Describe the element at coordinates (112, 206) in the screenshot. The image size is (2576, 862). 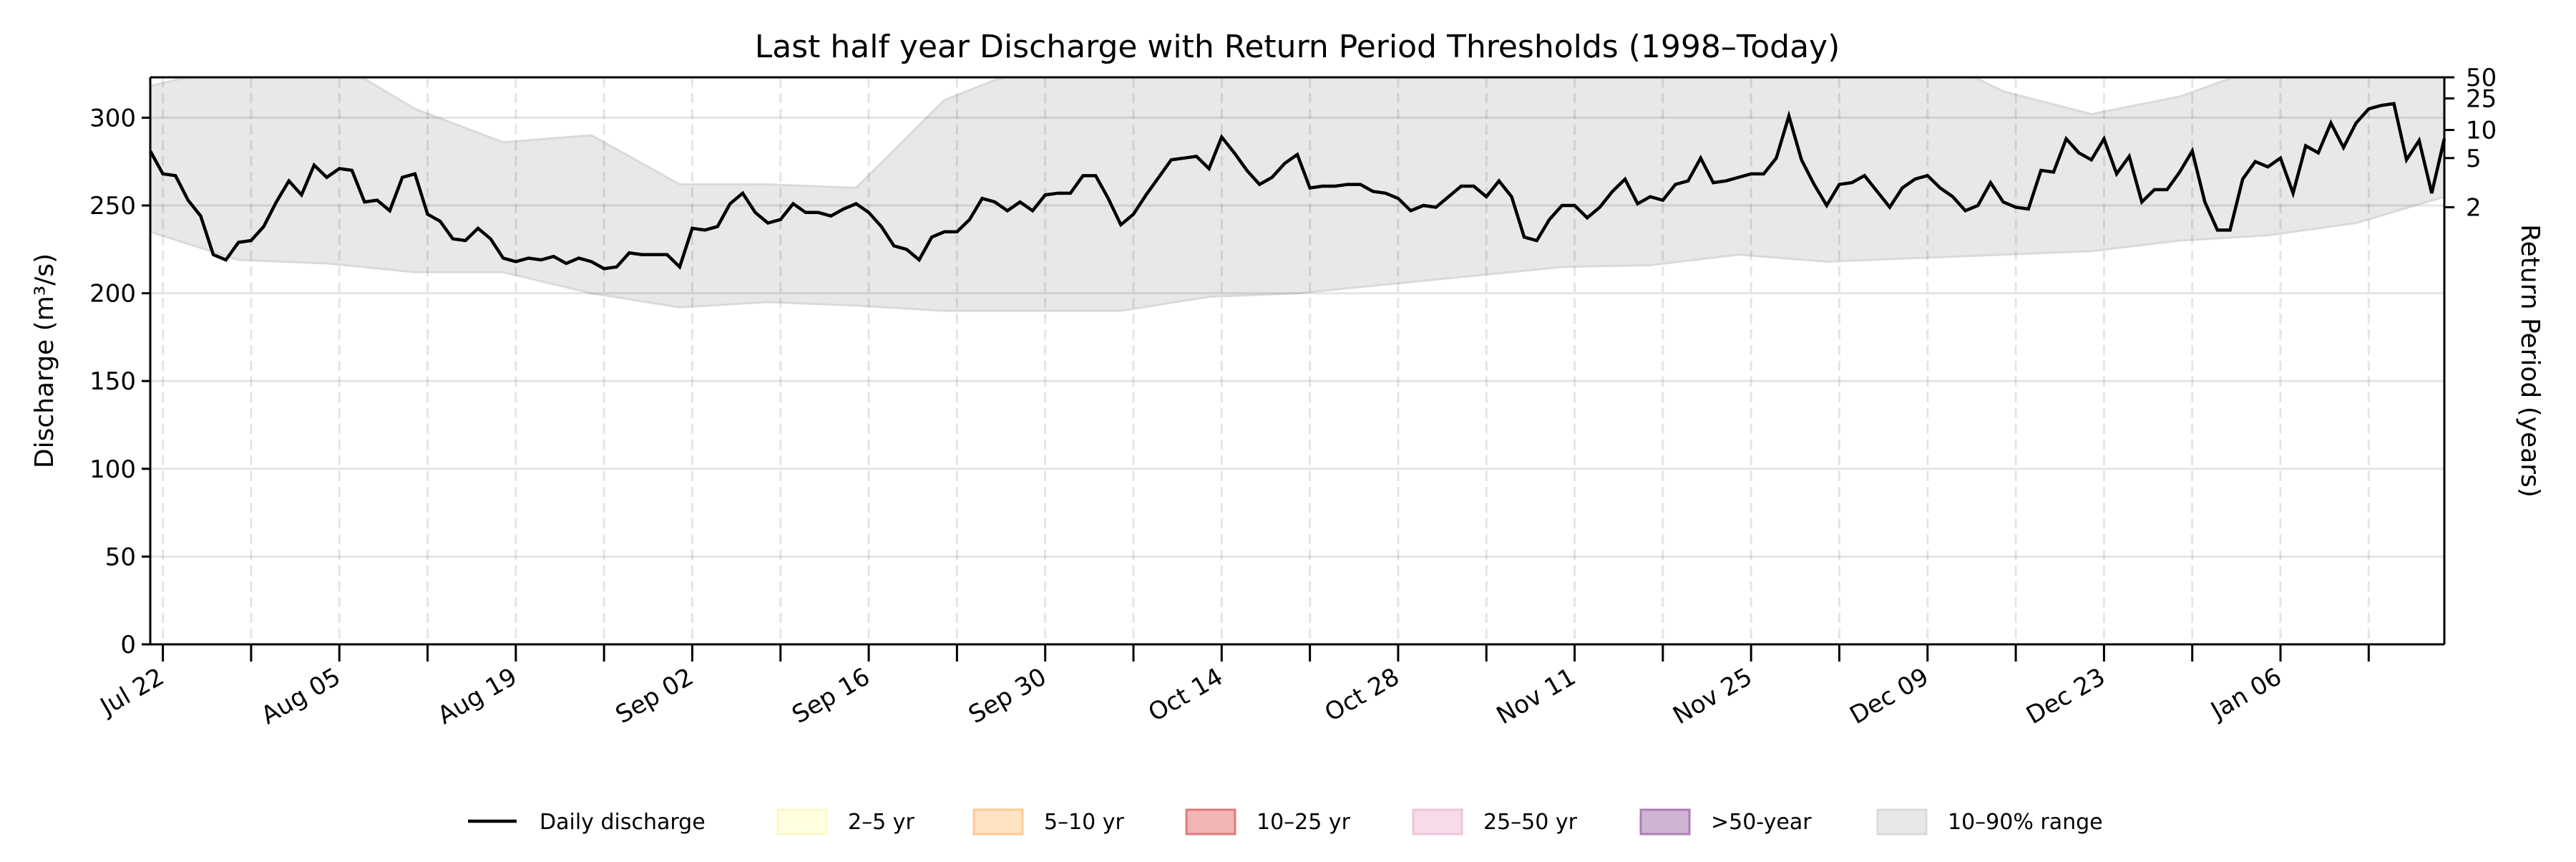
I see `y-tick-label: 250` at that location.